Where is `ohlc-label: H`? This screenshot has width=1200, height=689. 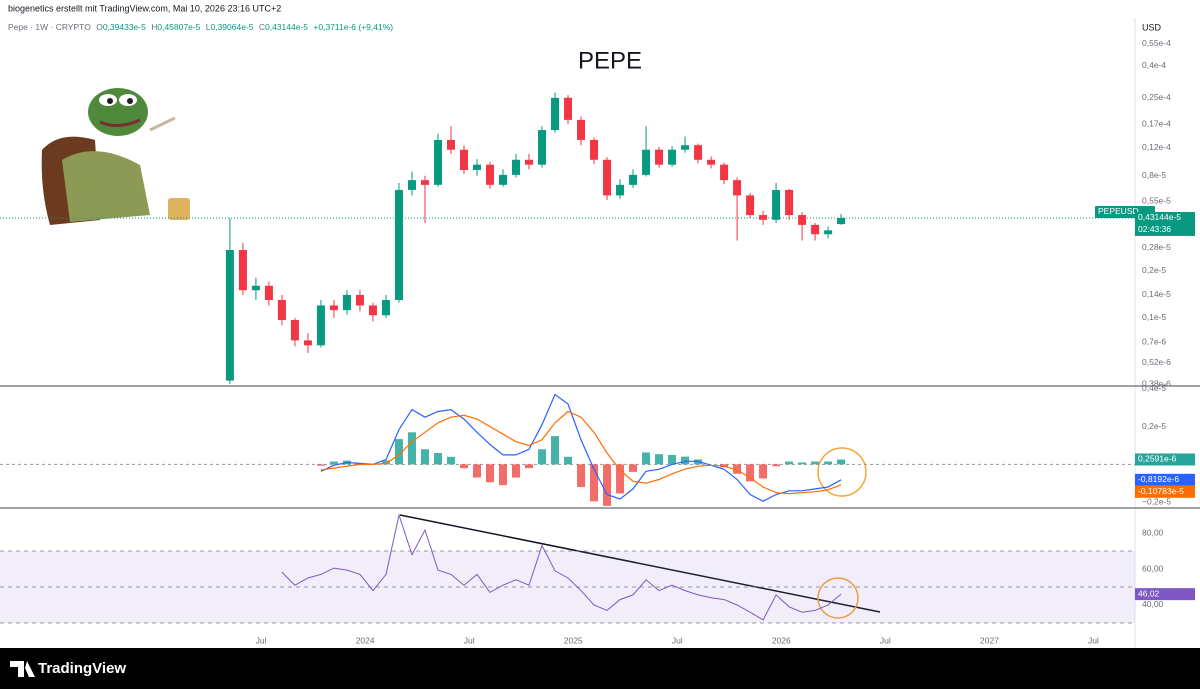
ohlc-label: H is located at coordinates (154, 27).